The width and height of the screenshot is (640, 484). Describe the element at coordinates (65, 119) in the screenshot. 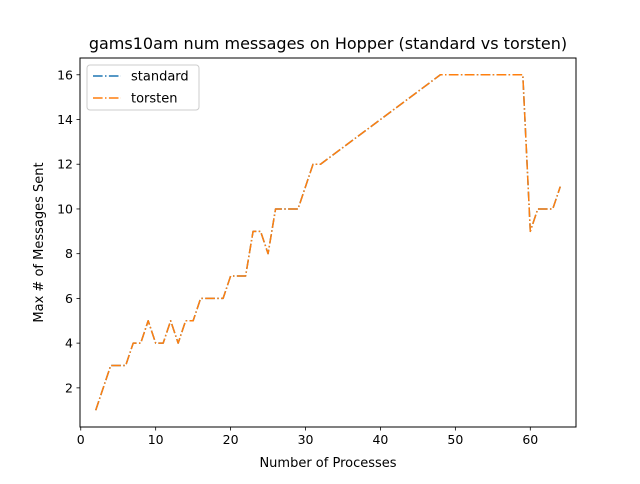

I see `y-tick-label: 14` at that location.